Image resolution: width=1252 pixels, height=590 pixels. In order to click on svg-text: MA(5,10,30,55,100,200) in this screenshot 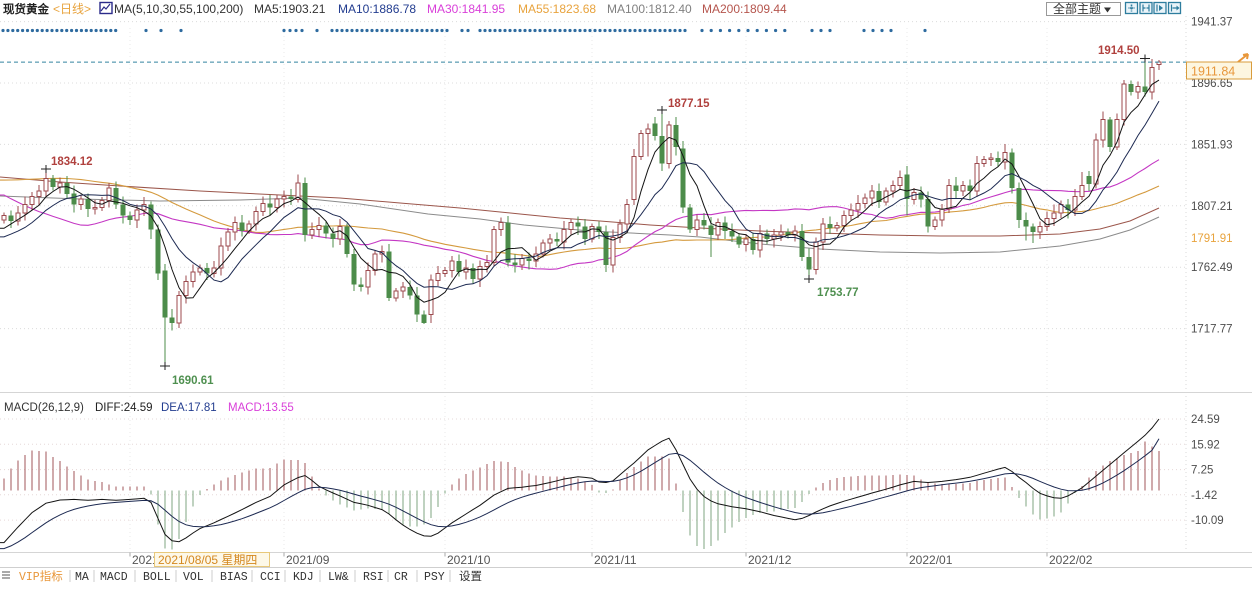, I will do `click(178, 9)`.